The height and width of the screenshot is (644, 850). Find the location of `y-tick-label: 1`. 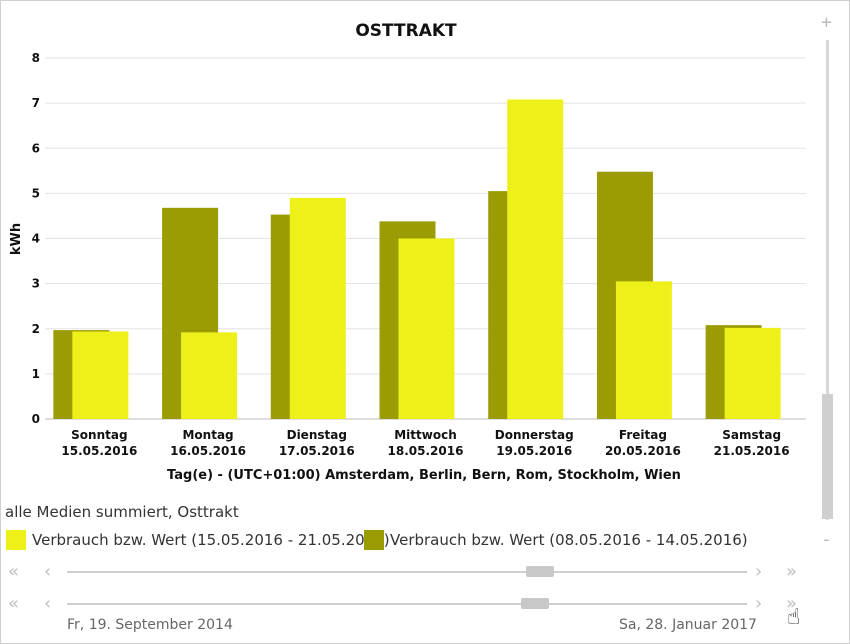

y-tick-label: 1 is located at coordinates (36, 374).